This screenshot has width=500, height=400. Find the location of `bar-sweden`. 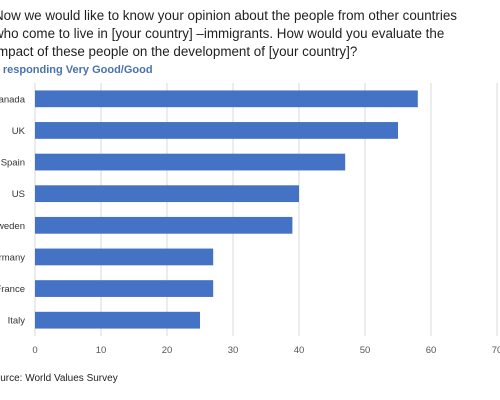

bar-sweden is located at coordinates (164, 225).